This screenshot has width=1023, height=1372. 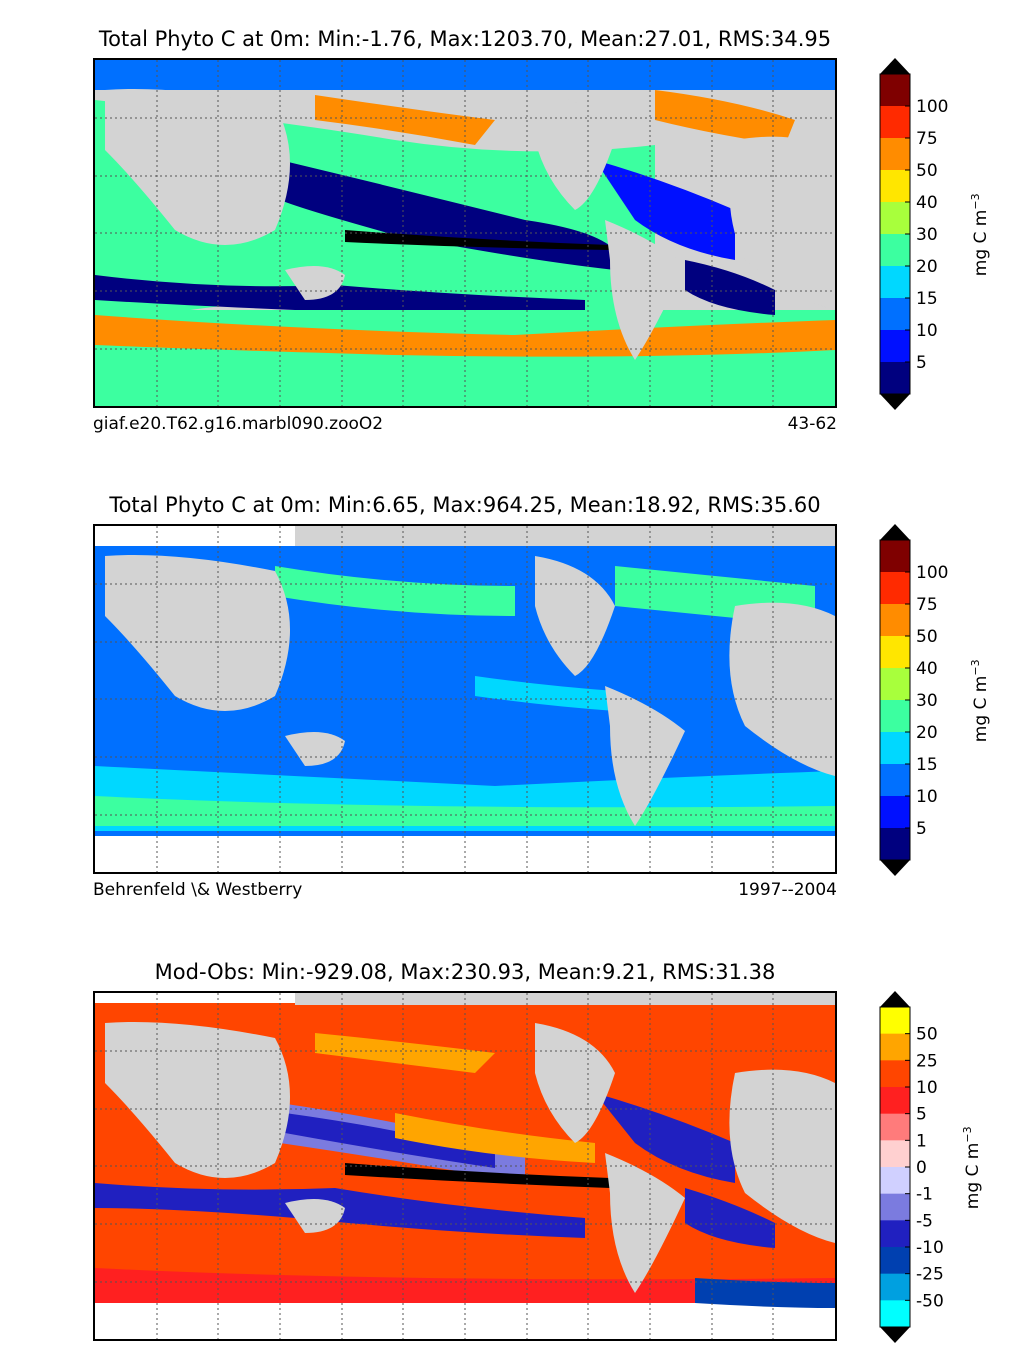 What do you see at coordinates (198, 890) in the screenshot?
I see `panel2-source-label: Behrenfeld \& Westberry` at bounding box center [198, 890].